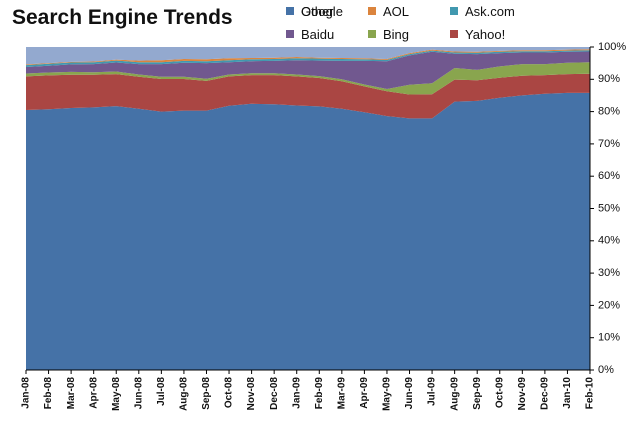 Image resolution: width=631 pixels, height=432 pixels. I want to click on legend-item-aol: AOL, so click(388, 11).